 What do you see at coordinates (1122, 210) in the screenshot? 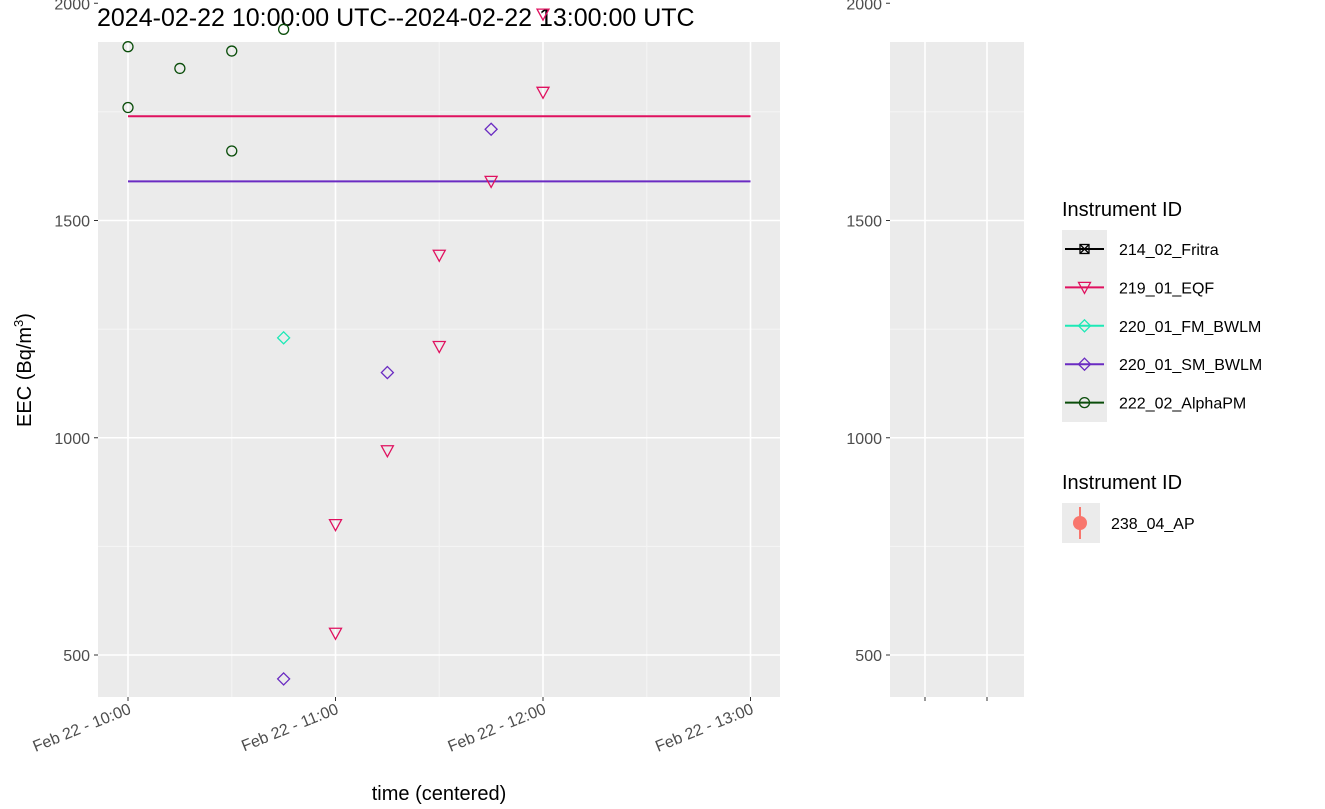
I see `legend-title: Instrument ID` at bounding box center [1122, 210].